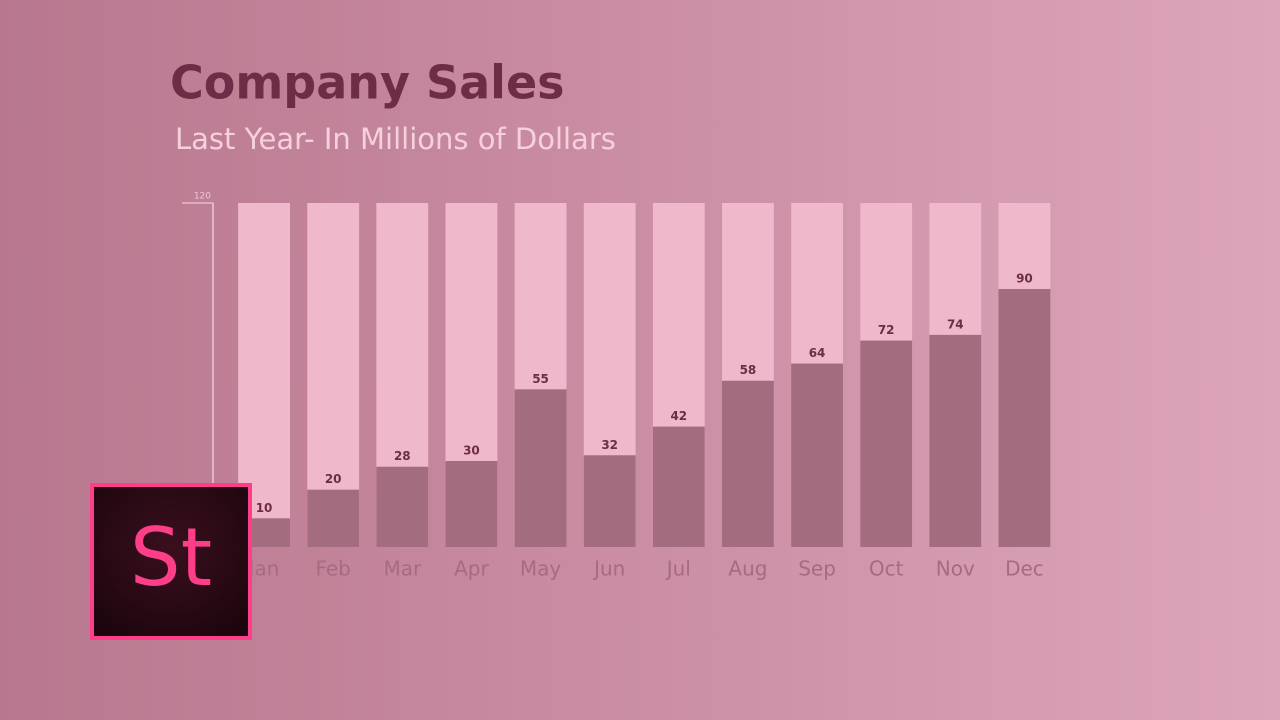  Describe the element at coordinates (402, 456) in the screenshot. I see `value-label: 28` at that location.